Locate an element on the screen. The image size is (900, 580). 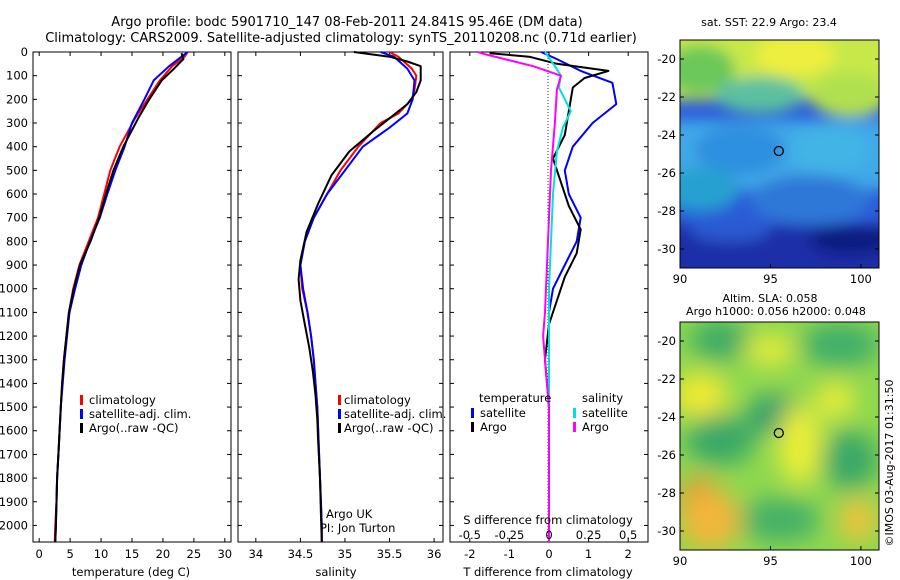
x-tick-label: -2 is located at coordinates (469, 554).